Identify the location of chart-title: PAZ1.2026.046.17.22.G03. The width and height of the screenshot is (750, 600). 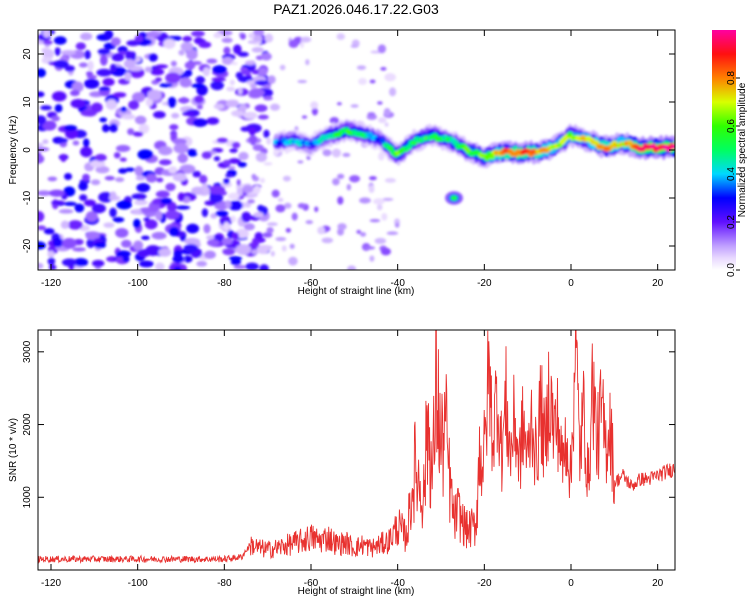
(356, 9).